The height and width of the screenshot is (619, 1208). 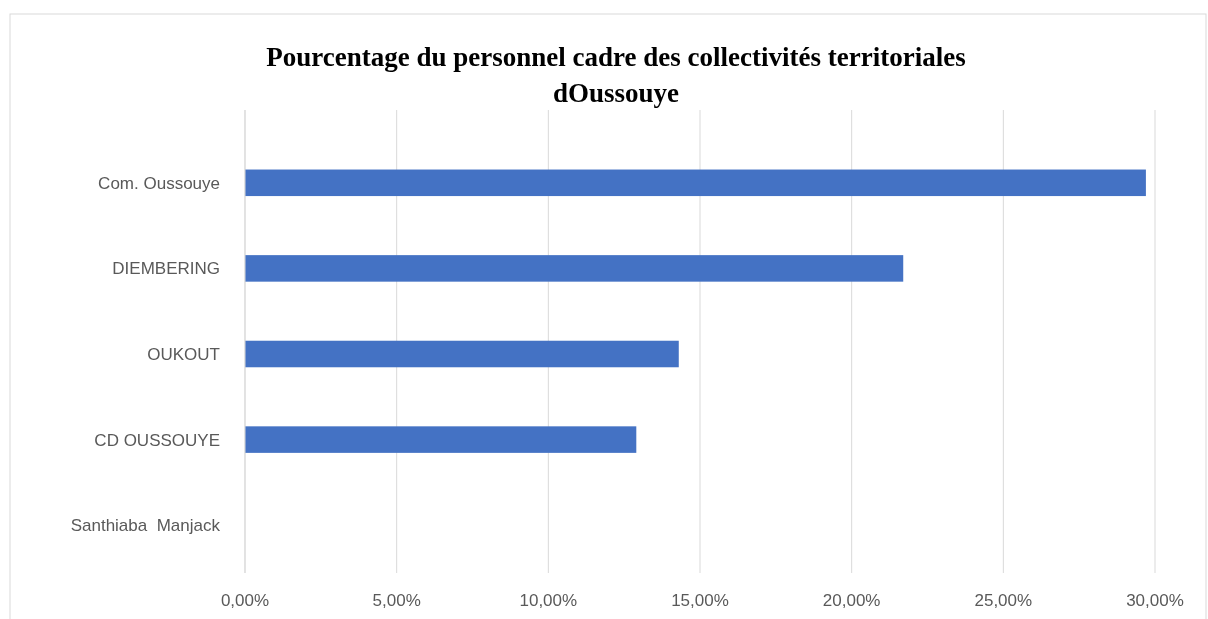 What do you see at coordinates (851, 600) in the screenshot?
I see `x-tick-label: 20,00%` at bounding box center [851, 600].